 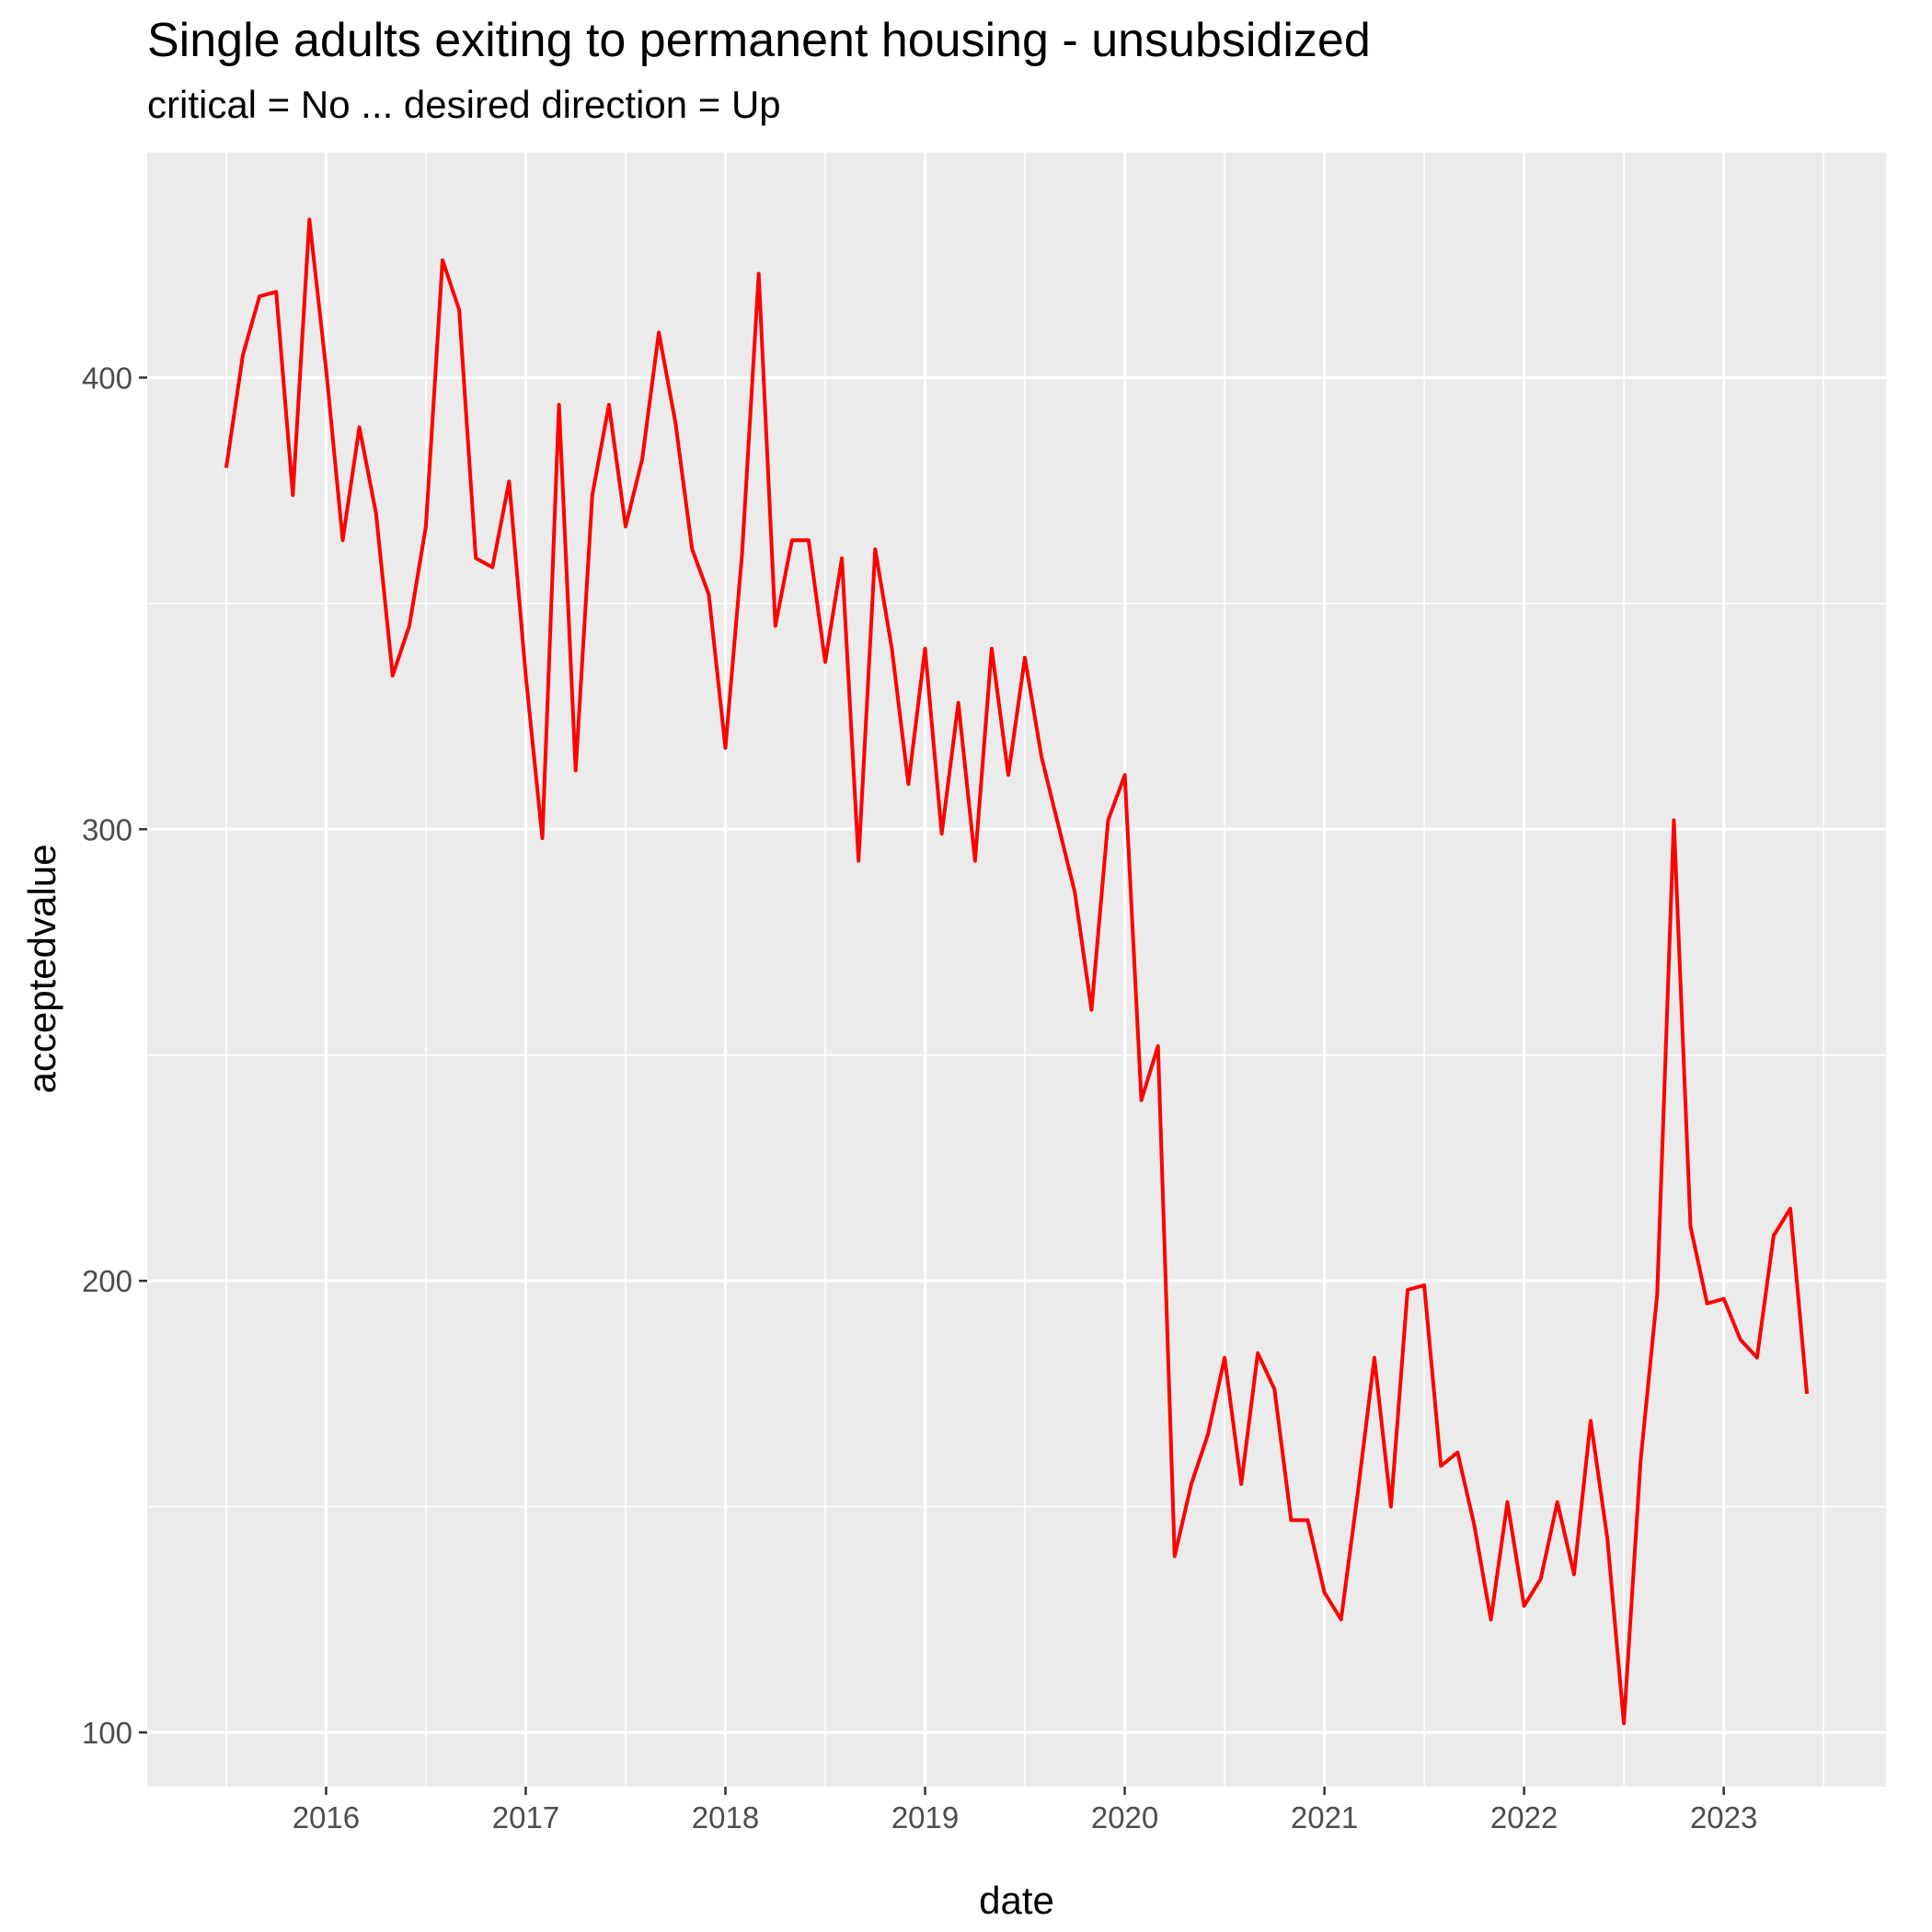 What do you see at coordinates (925, 1817) in the screenshot?
I see `x-tick-label: 2019` at bounding box center [925, 1817].